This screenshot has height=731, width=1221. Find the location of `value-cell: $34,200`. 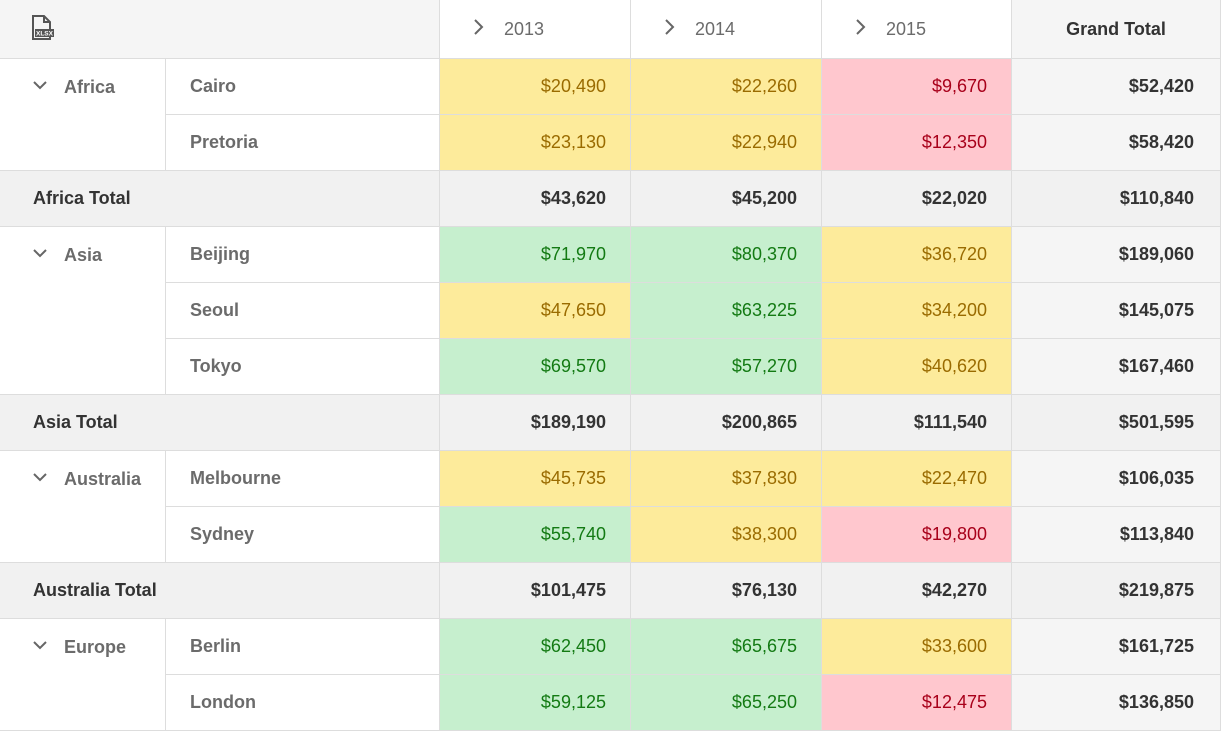

value-cell: $34,200 is located at coordinates (917, 311).